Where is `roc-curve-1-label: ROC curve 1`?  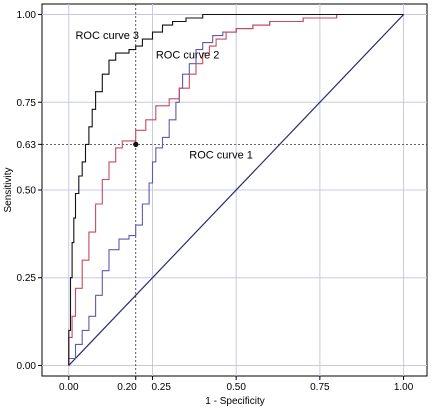 roc-curve-1-label: ROC curve 1 is located at coordinates (221, 155).